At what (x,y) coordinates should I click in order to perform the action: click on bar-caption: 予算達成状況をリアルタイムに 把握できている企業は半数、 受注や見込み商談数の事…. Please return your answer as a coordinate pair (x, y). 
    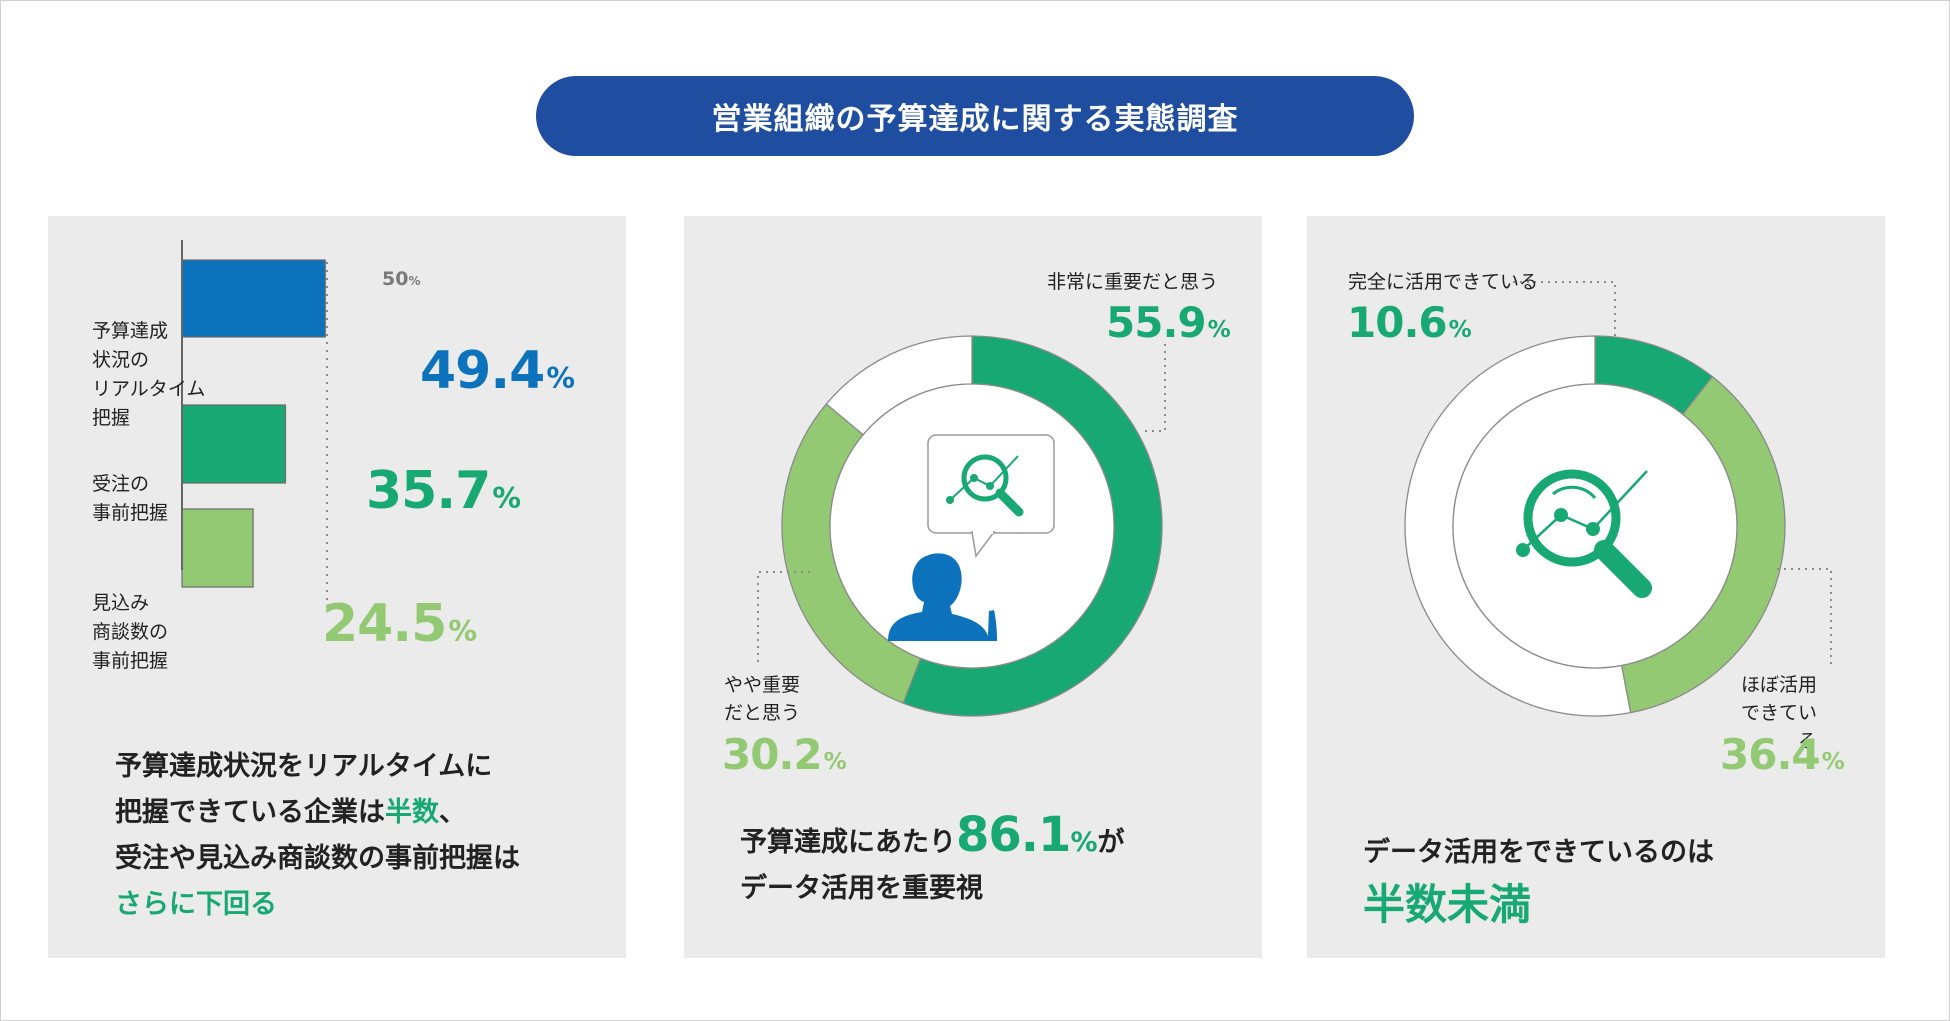
    Looking at the image, I should click on (317, 836).